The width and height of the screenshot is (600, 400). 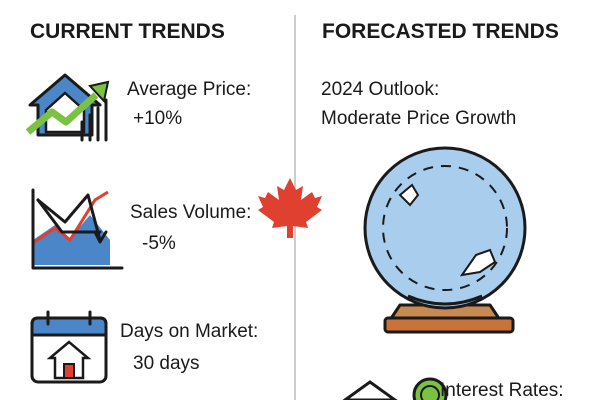 What do you see at coordinates (157, 118) in the screenshot?
I see `item-value: +10%` at bounding box center [157, 118].